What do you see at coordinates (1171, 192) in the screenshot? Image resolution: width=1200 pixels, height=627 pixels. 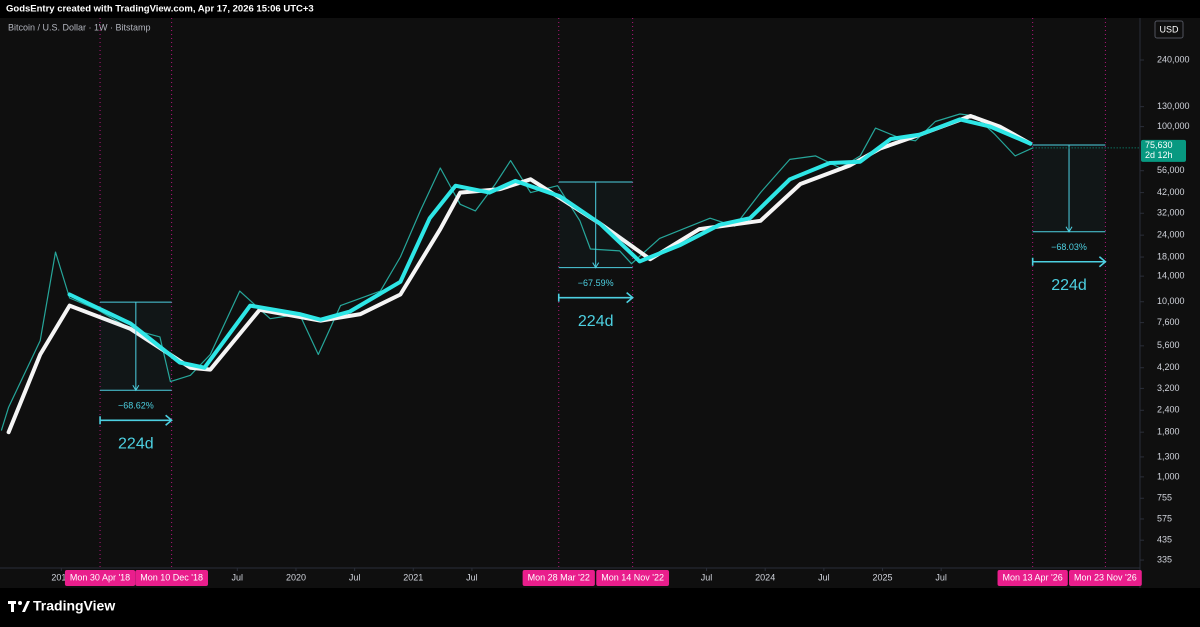 I see `y-tick-label: 42,000` at bounding box center [1171, 192].